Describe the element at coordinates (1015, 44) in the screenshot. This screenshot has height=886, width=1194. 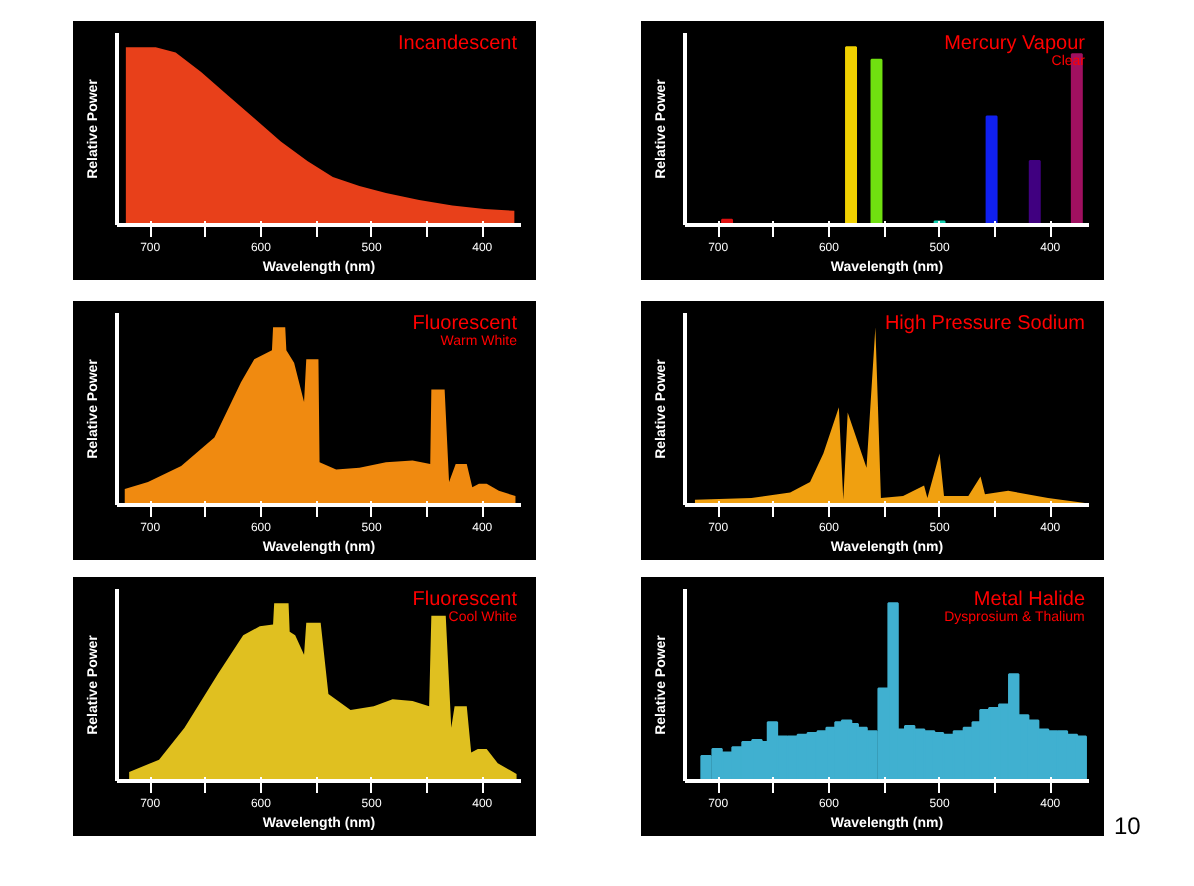
I see `chart-title: Mercury Vapour` at that location.